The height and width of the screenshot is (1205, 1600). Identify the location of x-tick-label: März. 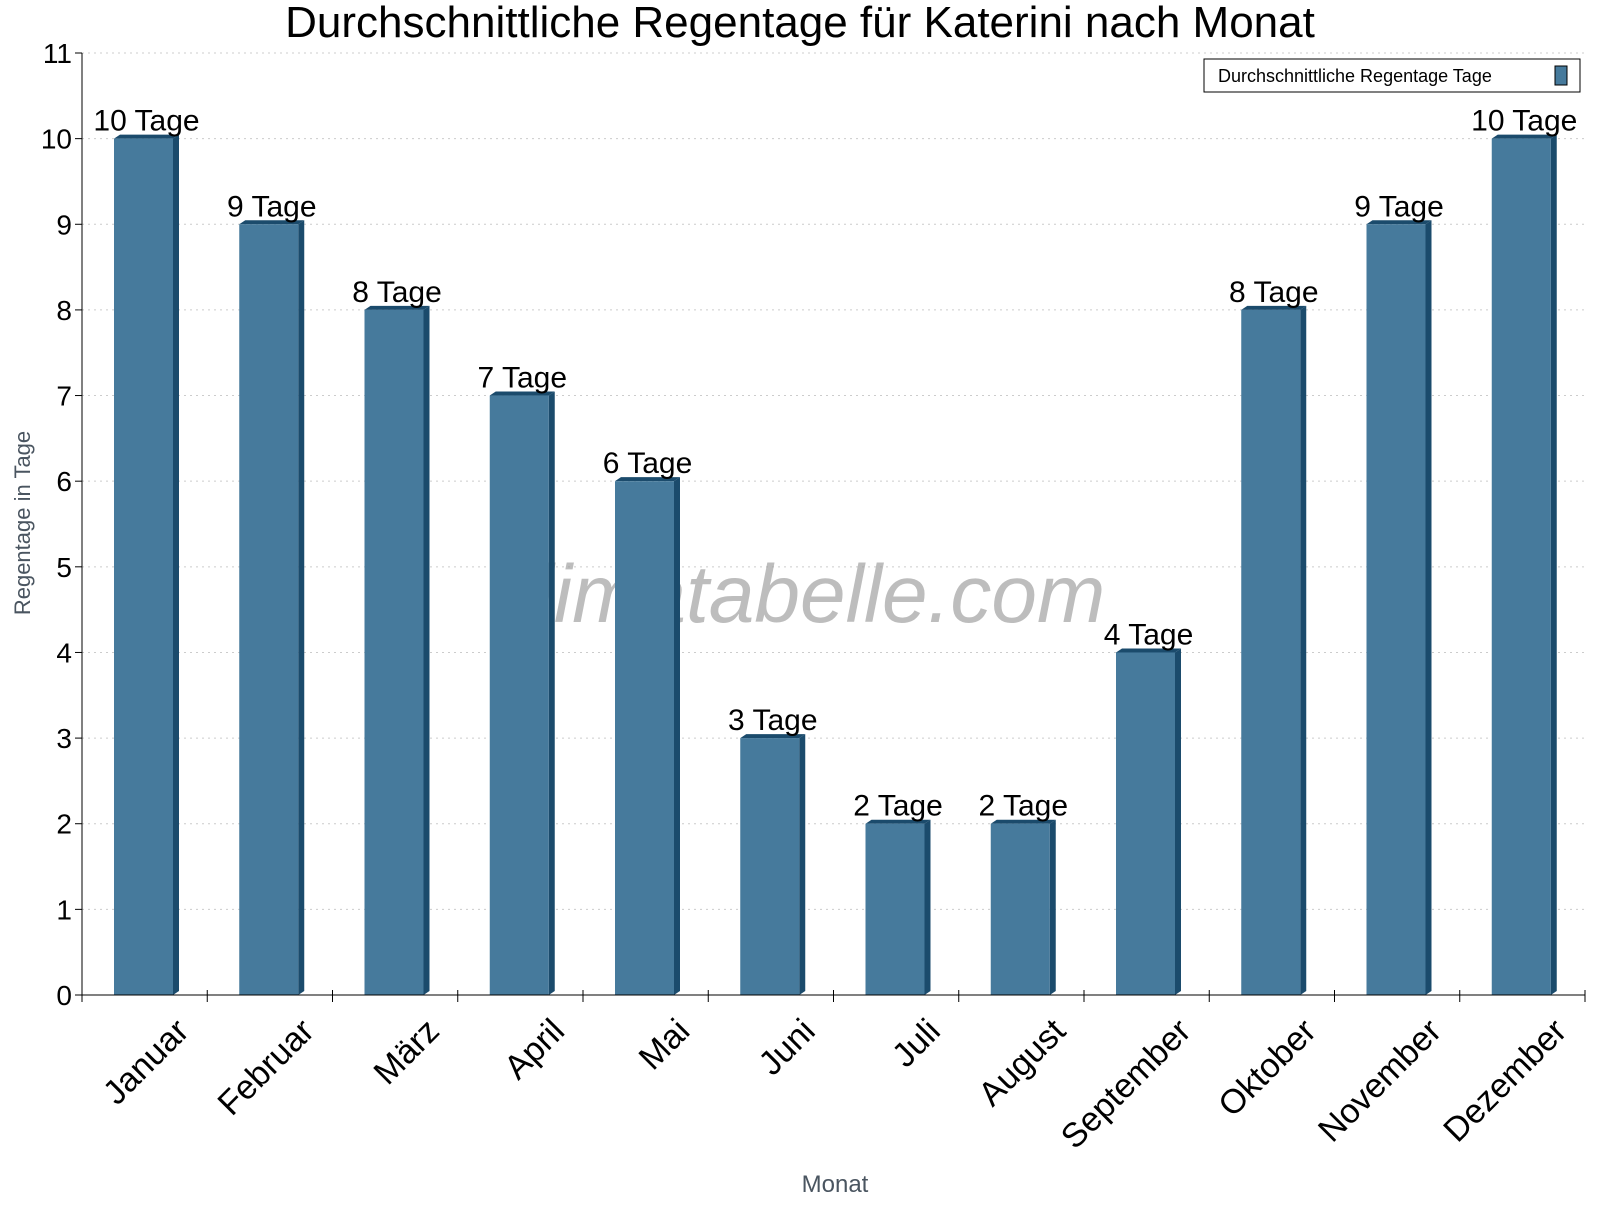
(407, 1052).